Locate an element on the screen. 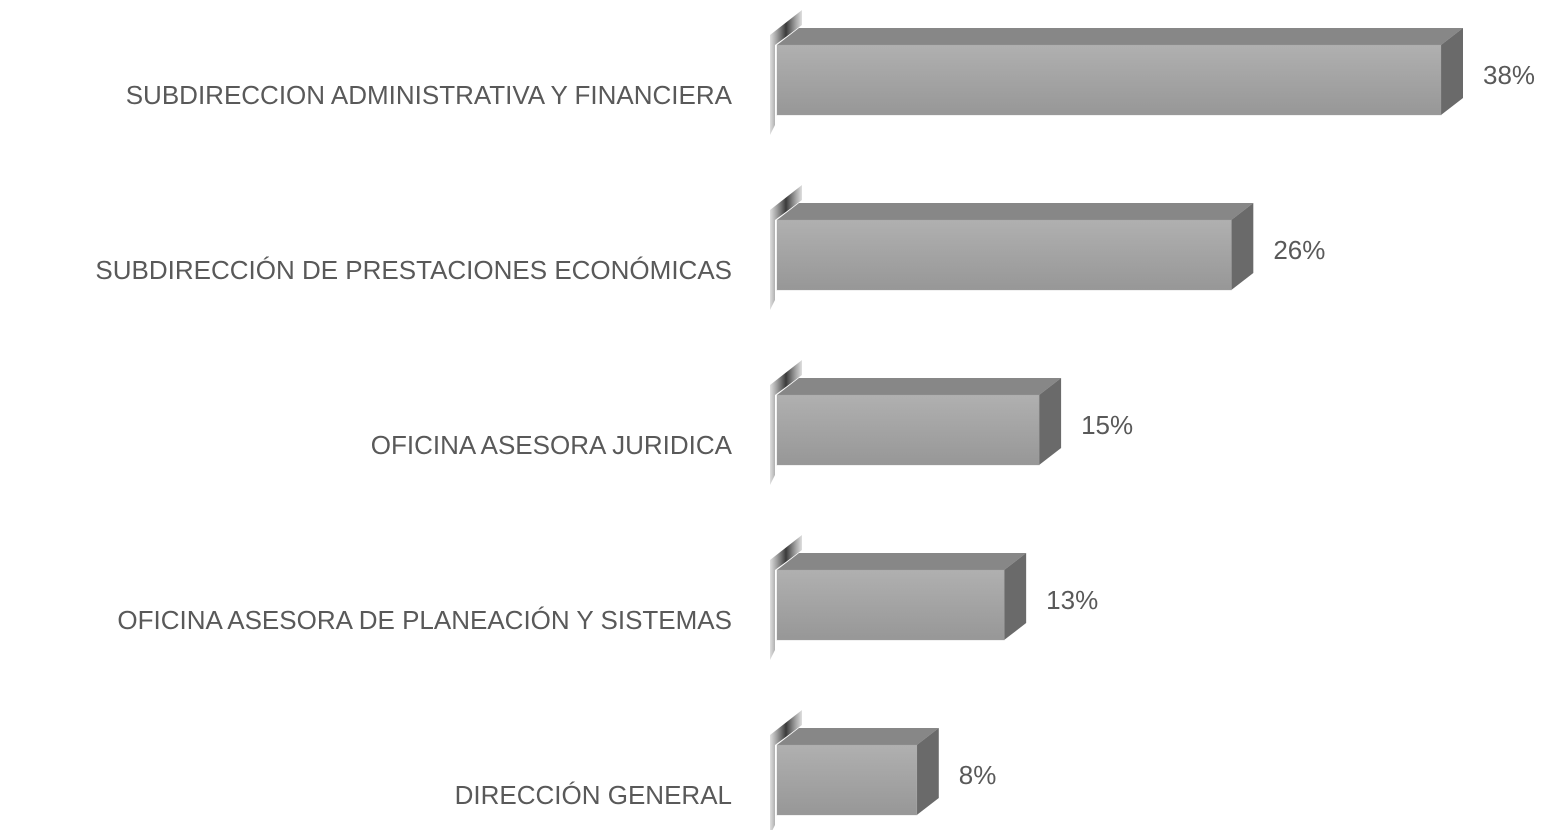  value-label: 8% is located at coordinates (978, 775).